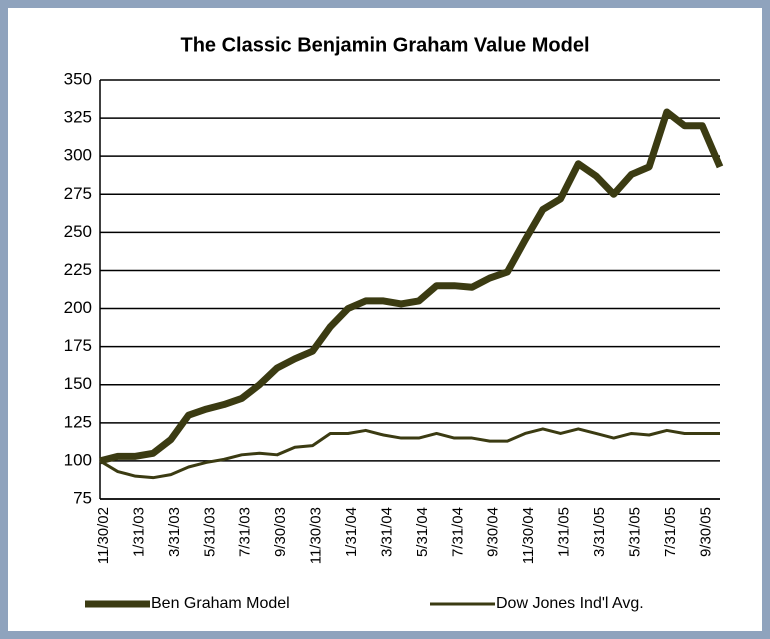 The image size is (770, 639). I want to click on x-tick-label: 1/31/03, so click(138, 532).